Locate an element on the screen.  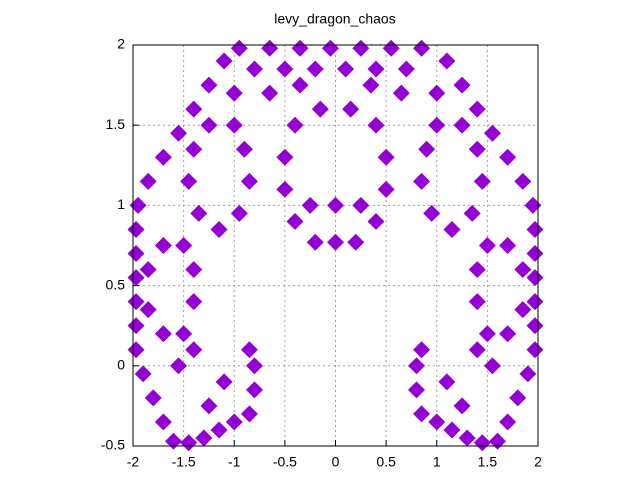
x-tick-label: 1 is located at coordinates (437, 462).